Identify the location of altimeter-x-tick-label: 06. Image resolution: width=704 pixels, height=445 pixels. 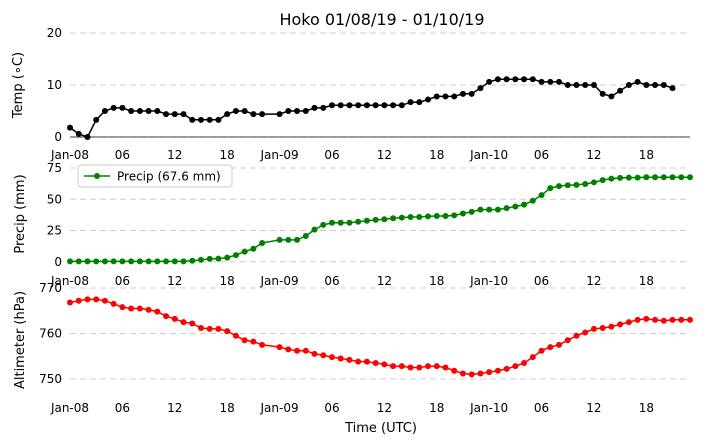
(541, 408).